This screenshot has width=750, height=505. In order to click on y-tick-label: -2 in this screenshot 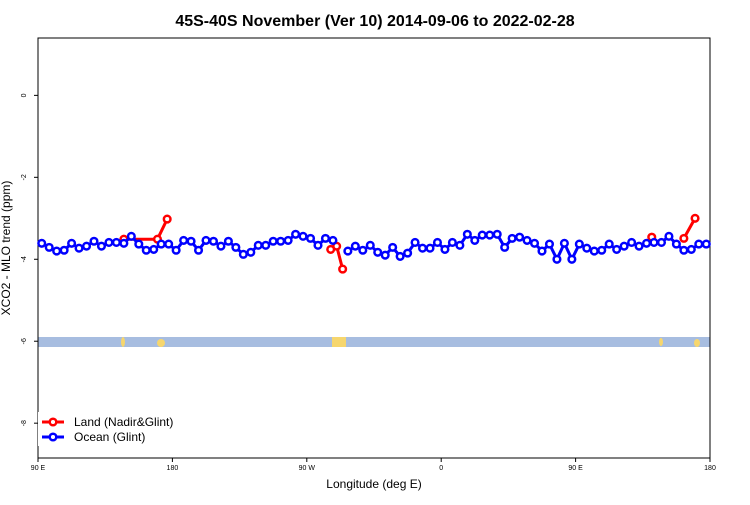, I will do `click(24, 177)`.